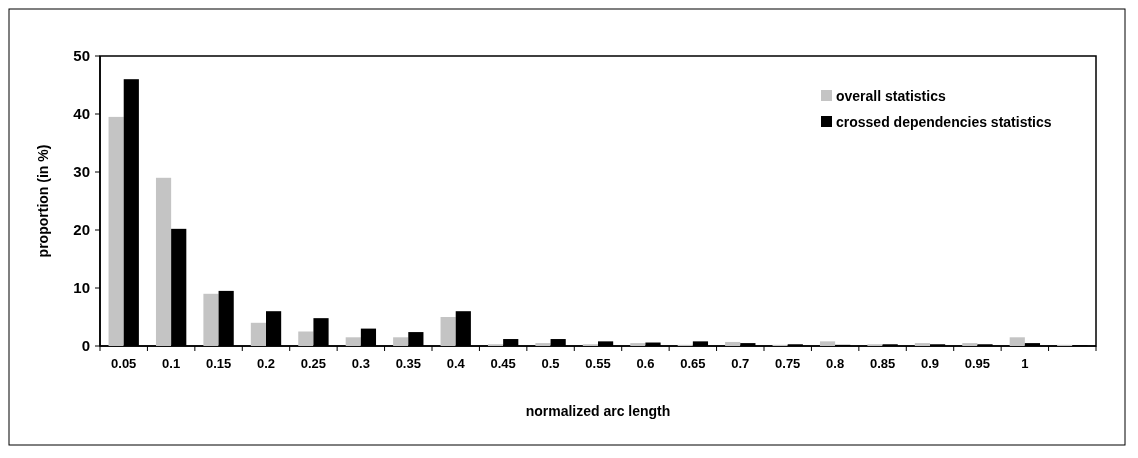  Describe the element at coordinates (171, 363) in the screenshot. I see `x-tick-label: 0.1` at that location.